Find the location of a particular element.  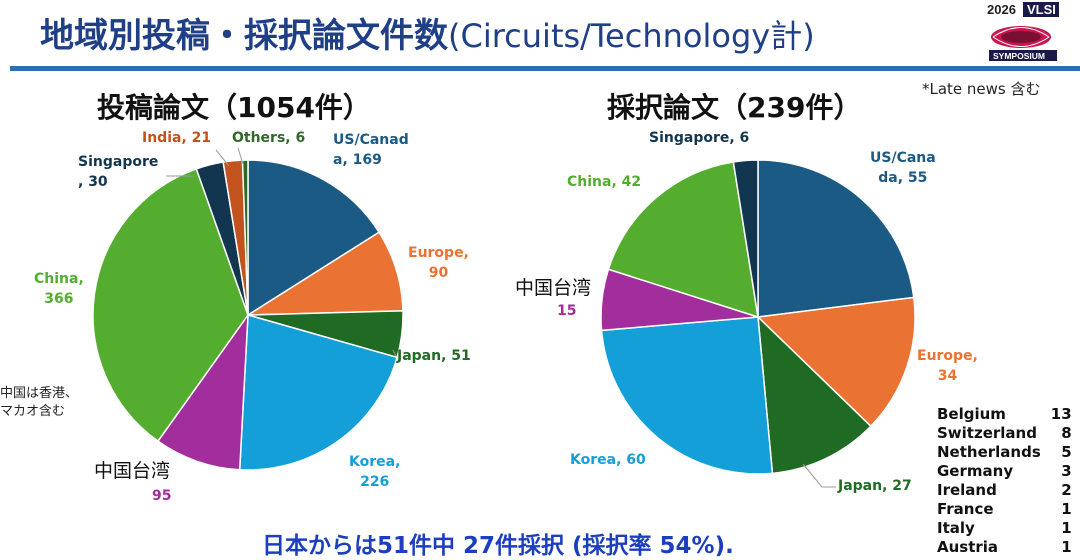

europe-country: Netherlands is located at coordinates (989, 452).